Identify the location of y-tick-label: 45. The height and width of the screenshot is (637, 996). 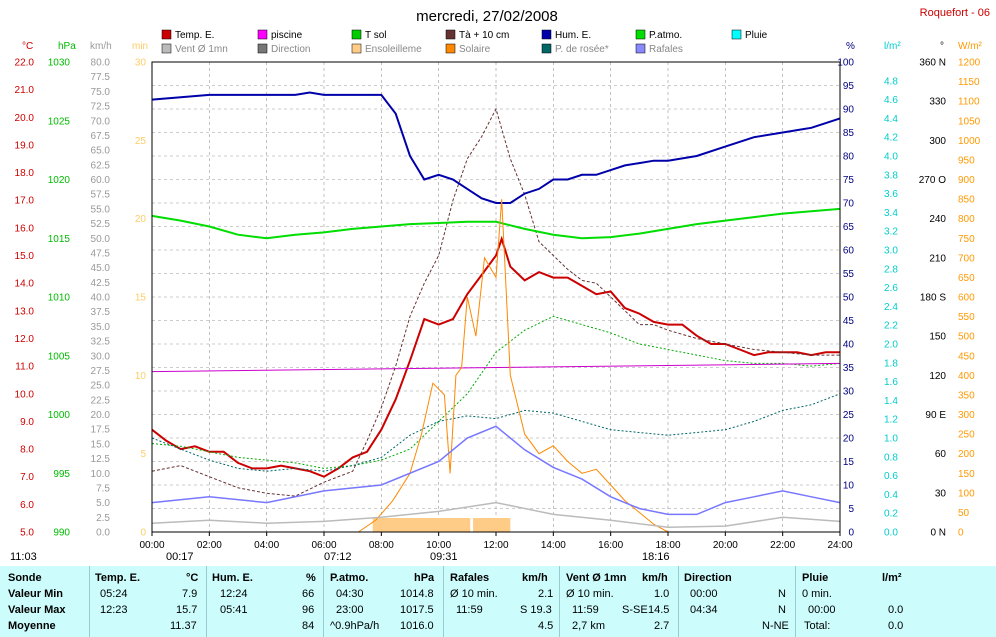
(849, 321).